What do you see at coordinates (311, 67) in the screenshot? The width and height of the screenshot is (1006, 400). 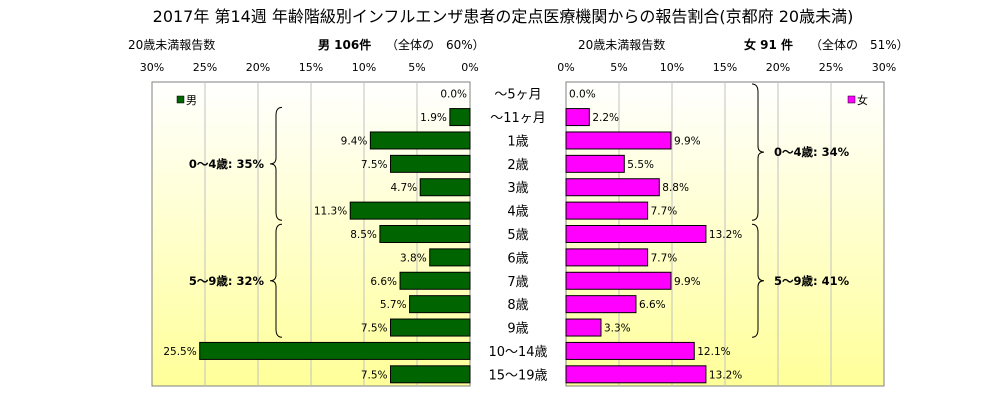 I see `male-x-tick-label: 15%` at bounding box center [311, 67].